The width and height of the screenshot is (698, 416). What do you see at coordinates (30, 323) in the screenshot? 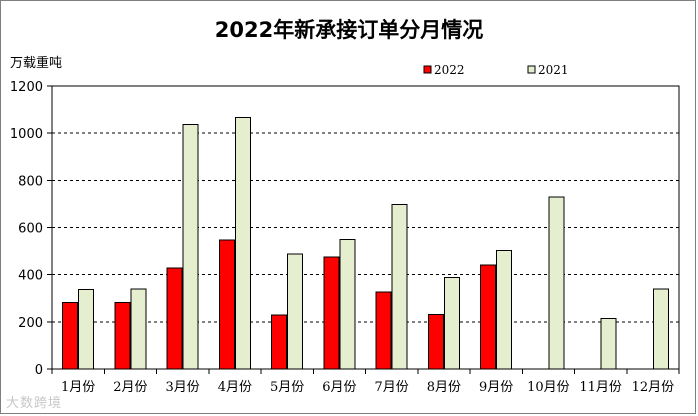
I see `y-tick-label: 200` at bounding box center [30, 323].